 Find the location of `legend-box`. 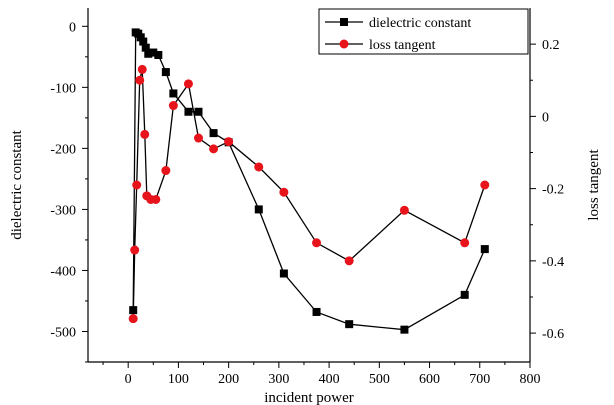

legend-box is located at coordinates (423, 31).